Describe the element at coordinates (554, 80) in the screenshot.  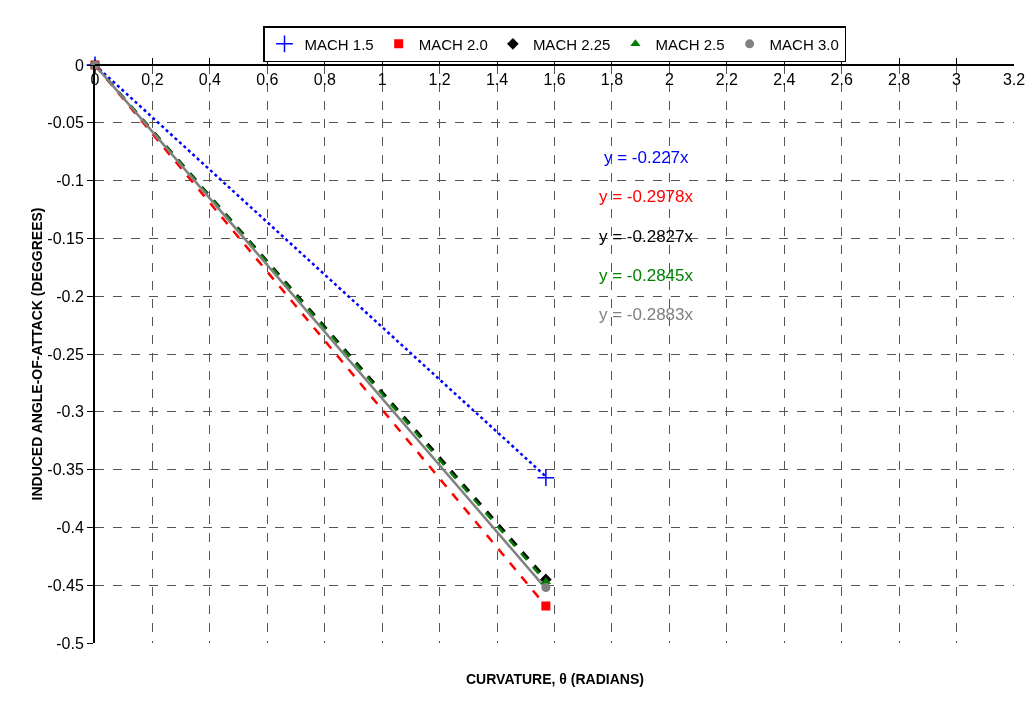
I see `x-tick-label: 1.6` at that location.